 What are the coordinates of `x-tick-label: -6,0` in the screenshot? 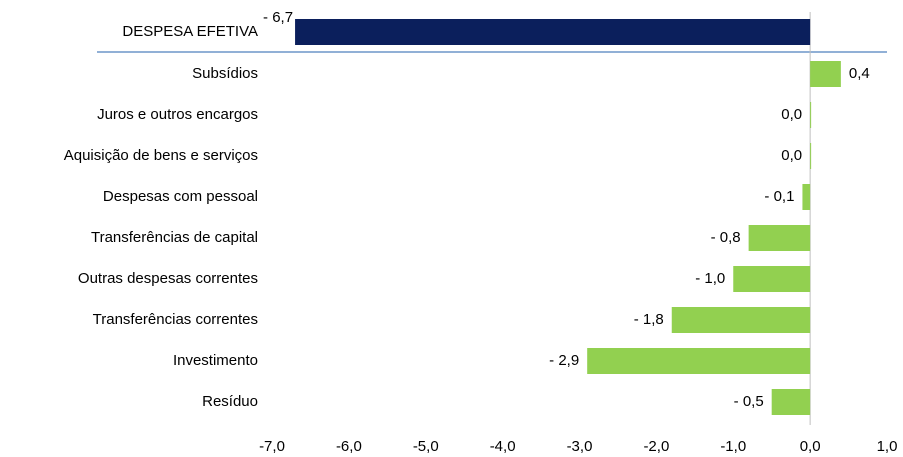 It's located at (349, 446).